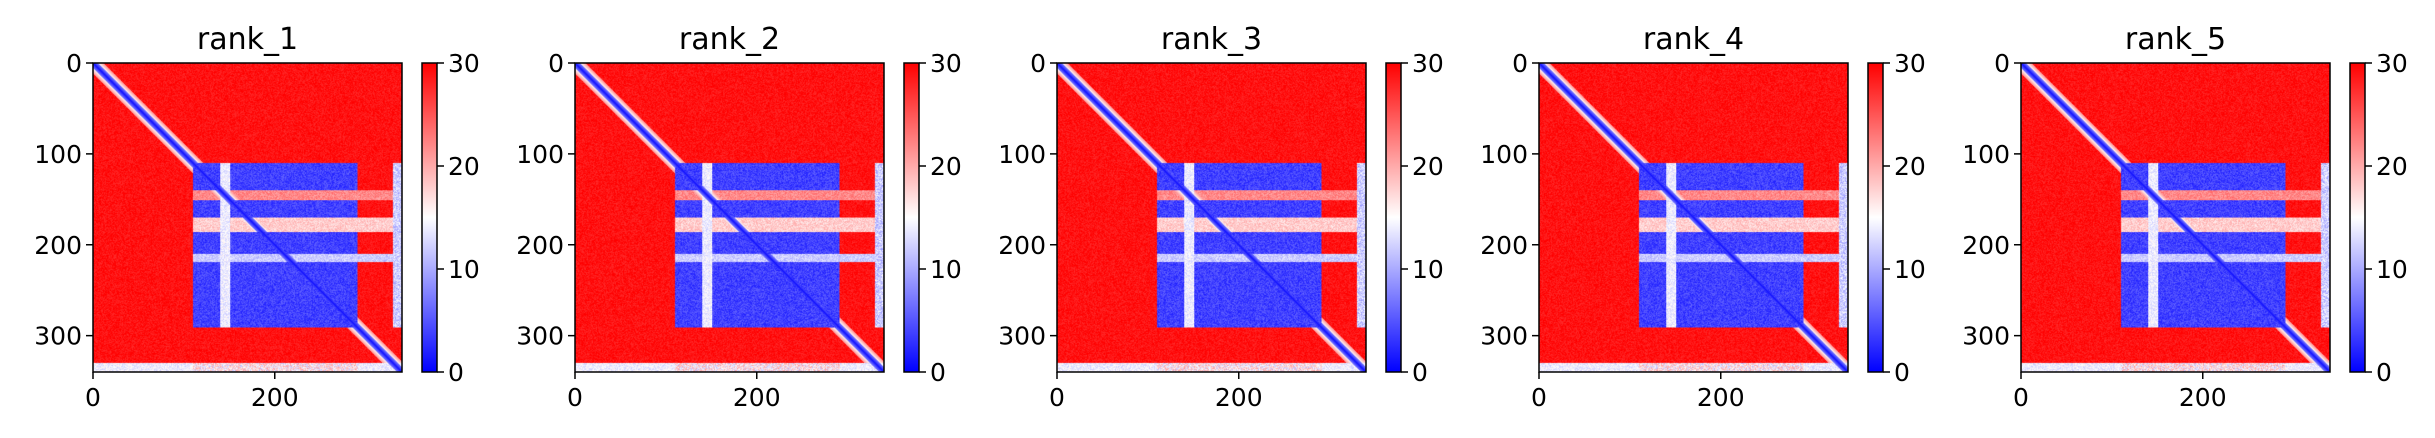  What do you see at coordinates (1693, 39) in the screenshot?
I see `panel-title: rank_4` at bounding box center [1693, 39].